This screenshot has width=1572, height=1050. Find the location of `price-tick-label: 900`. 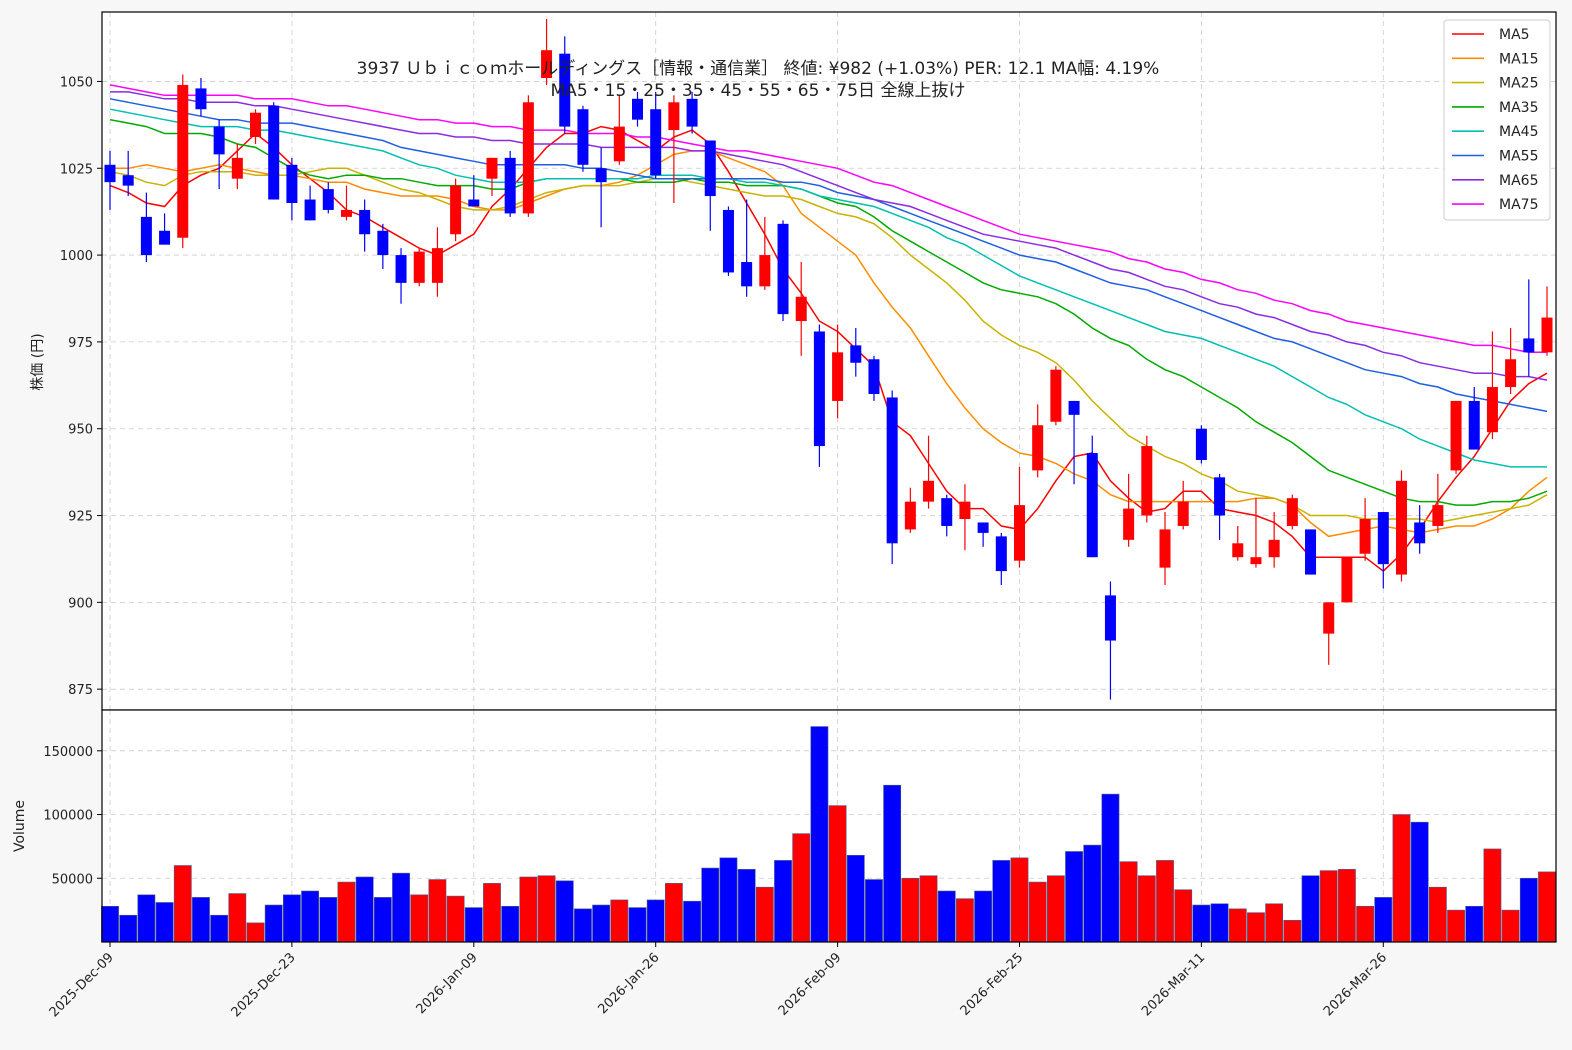

price-tick-label: 900 is located at coordinates (80, 603).